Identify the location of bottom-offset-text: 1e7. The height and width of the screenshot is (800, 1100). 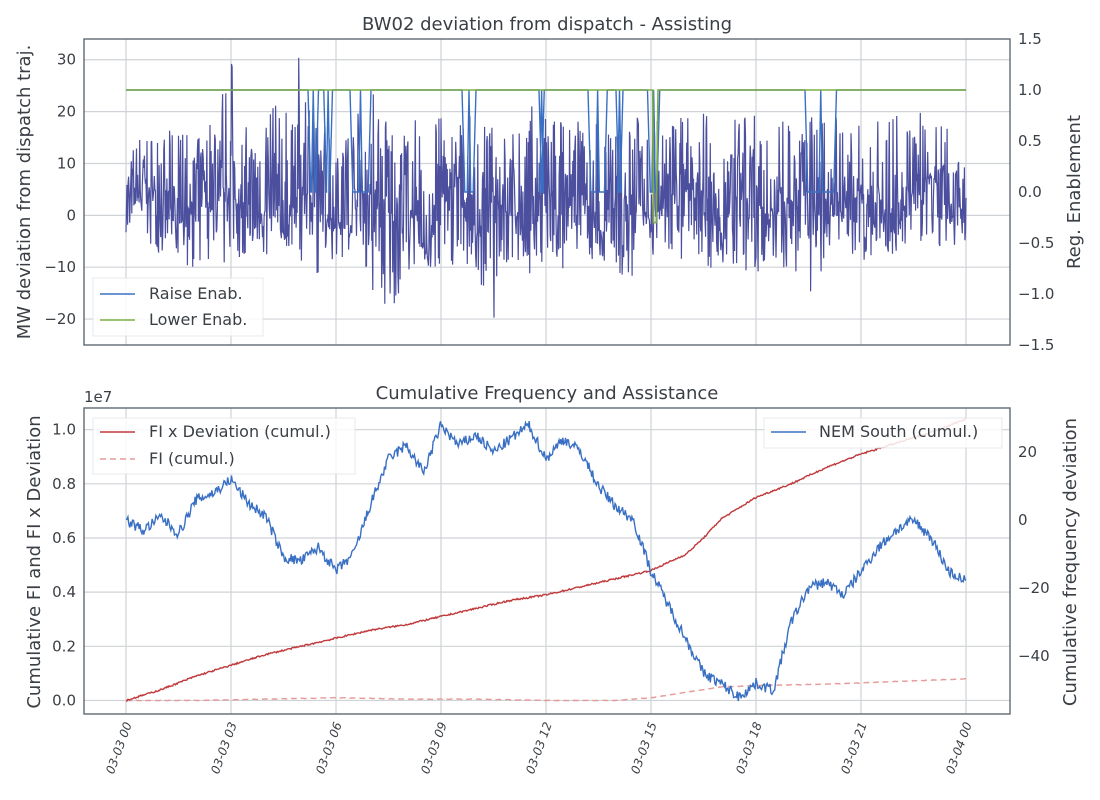
(98, 397).